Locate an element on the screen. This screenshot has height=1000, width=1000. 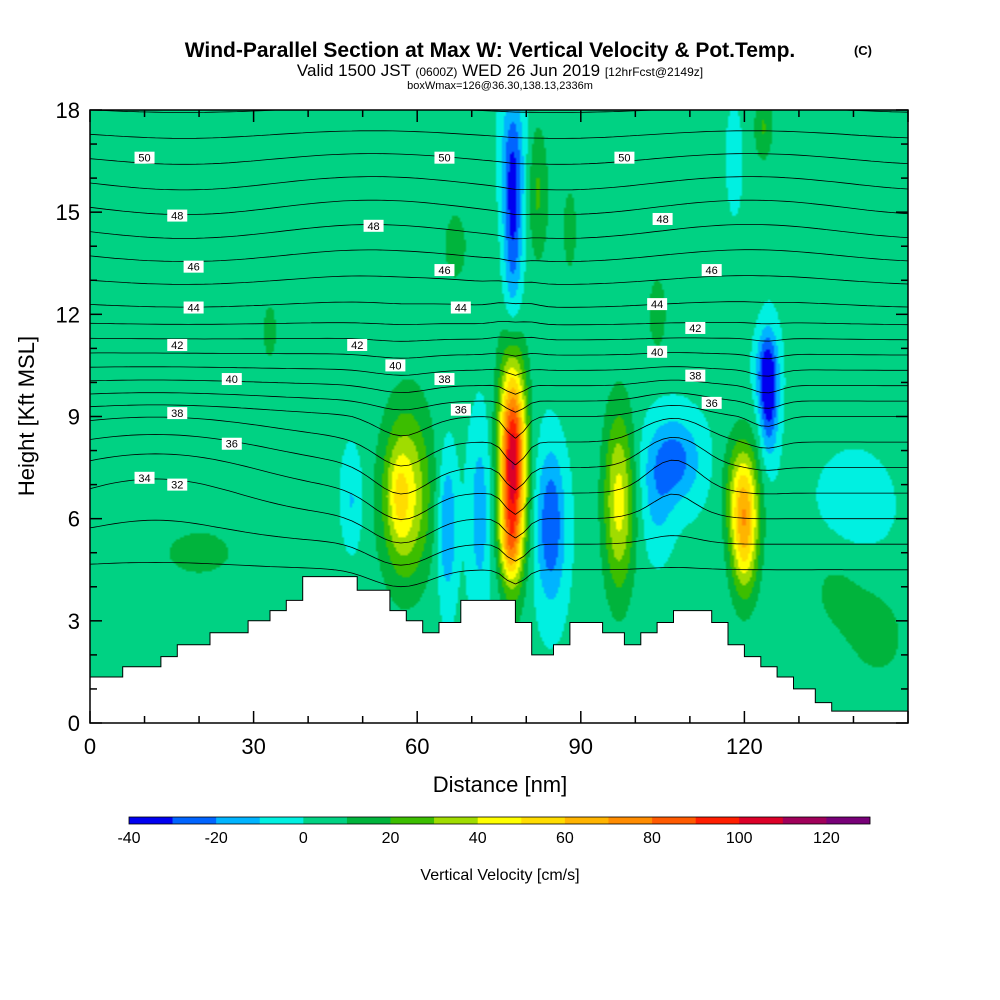
contour-label-text: 32 is located at coordinates (177, 486).